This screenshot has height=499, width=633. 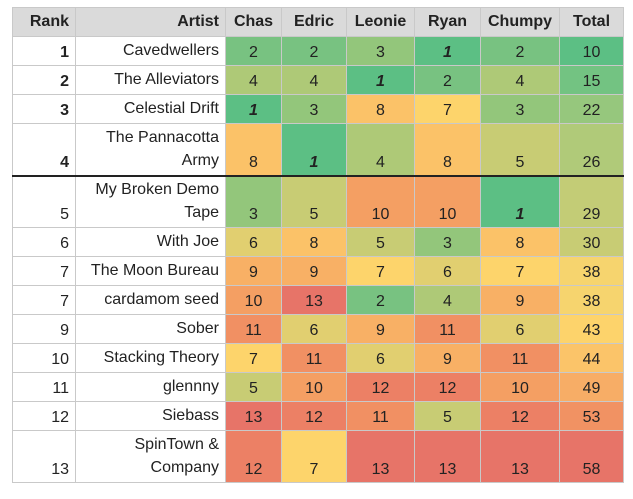 What do you see at coordinates (44, 300) in the screenshot?
I see `rank-cell: 7` at bounding box center [44, 300].